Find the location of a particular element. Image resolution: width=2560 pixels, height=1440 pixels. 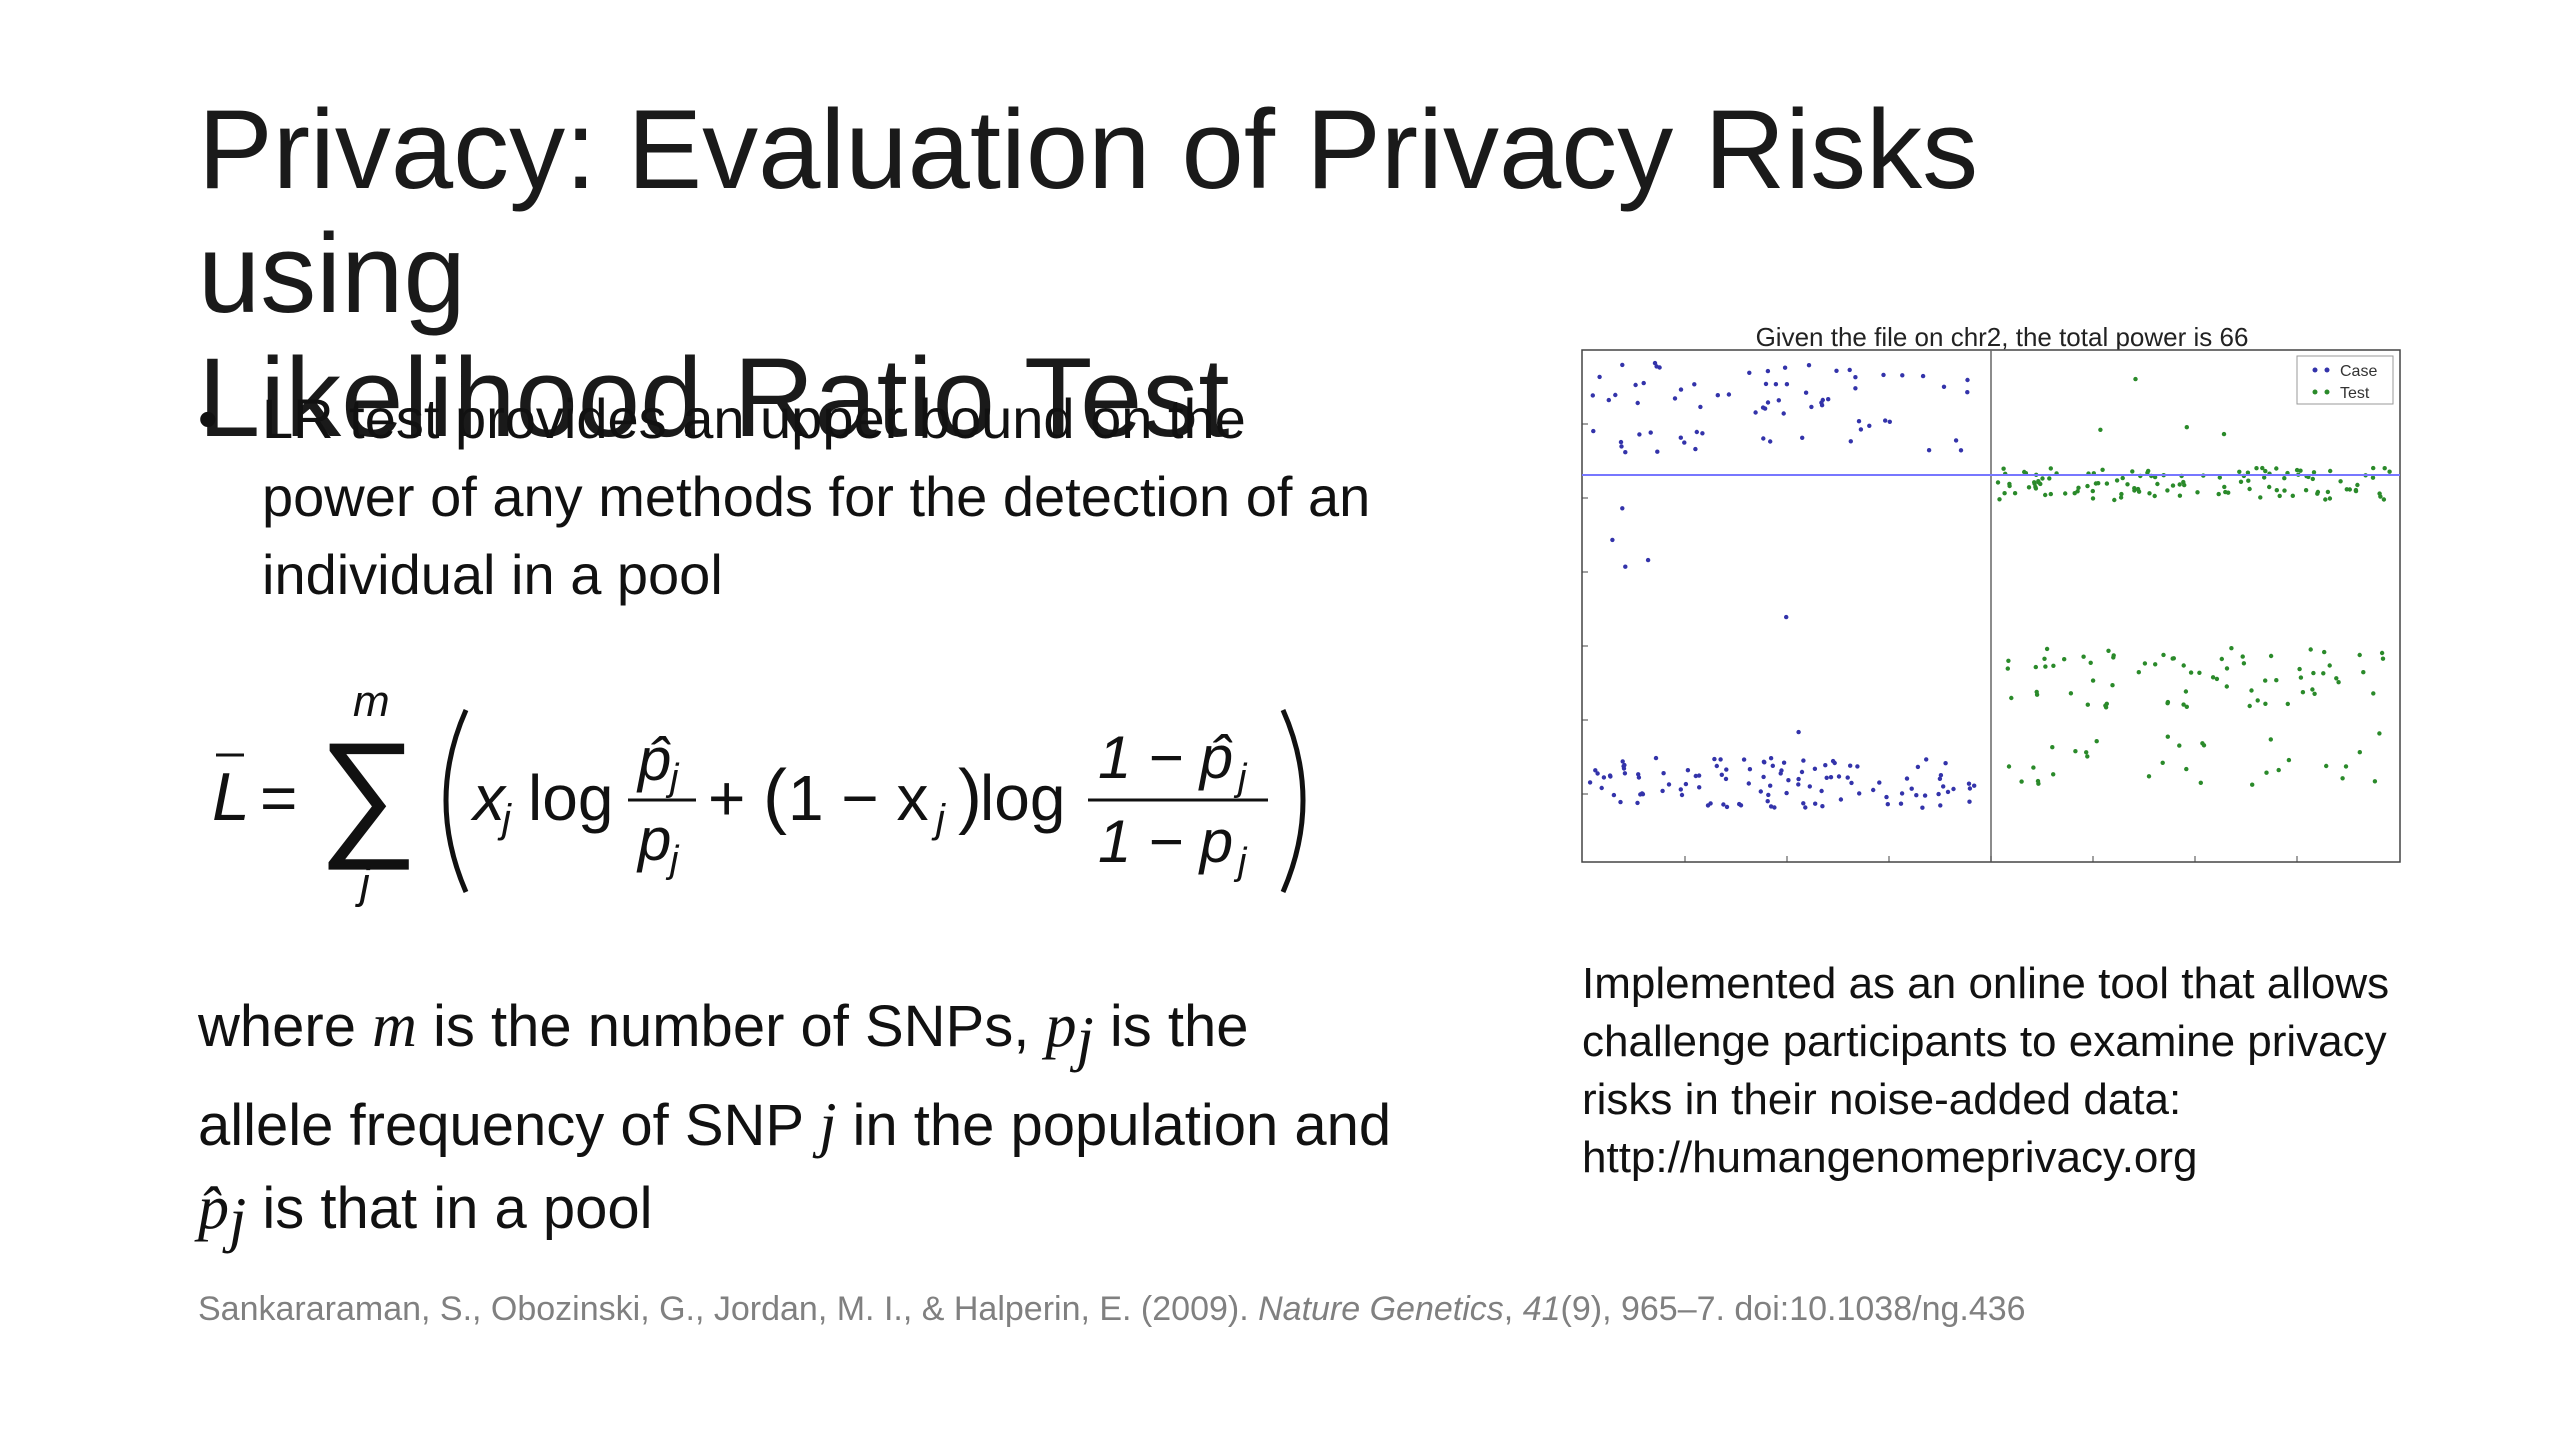

axis-ticks is located at coordinates (1991, 606).